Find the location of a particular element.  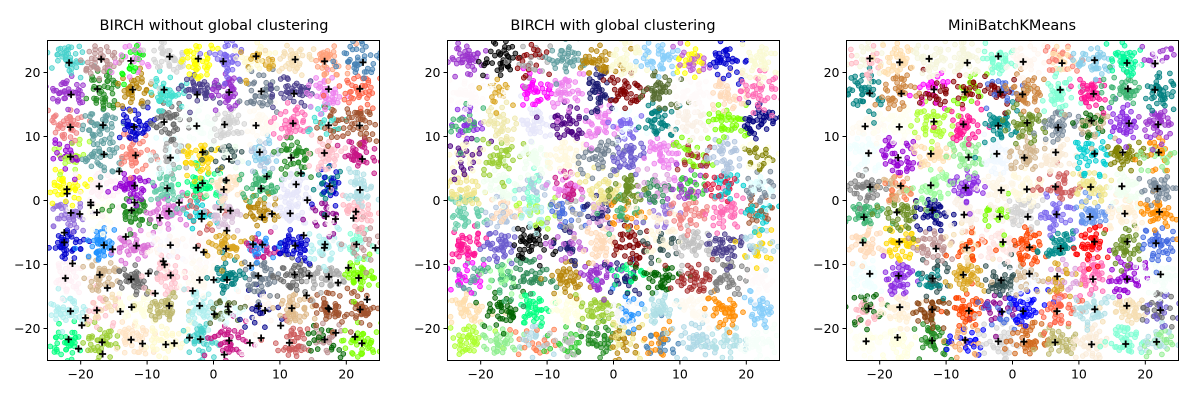

y-tick-label: −10 is located at coordinates (27, 264).